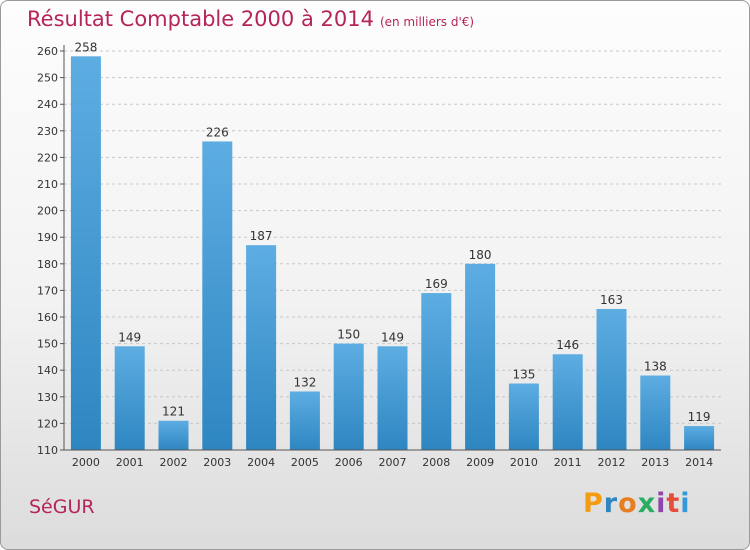 Image resolution: width=750 pixels, height=550 pixels. I want to click on data-label: 187, so click(261, 236).